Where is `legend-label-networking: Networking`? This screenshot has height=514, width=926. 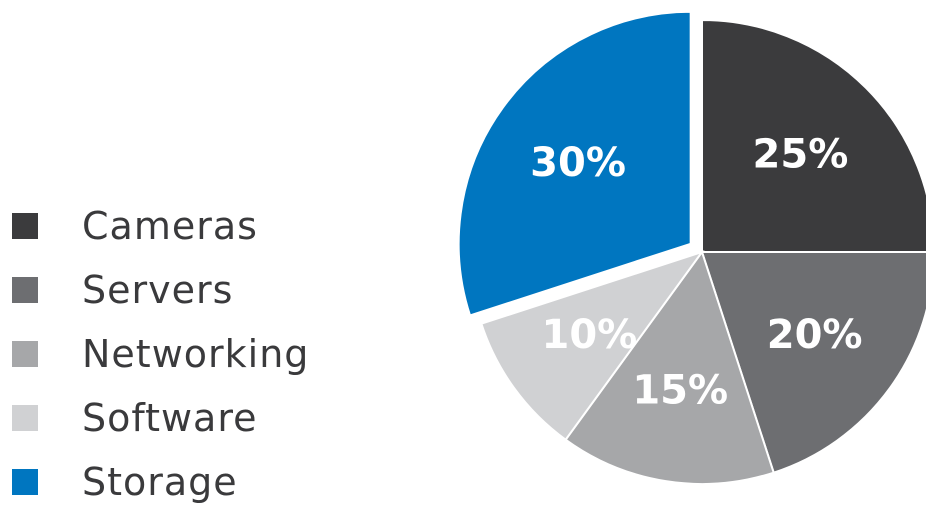
legend-label-networking: Networking is located at coordinates (196, 354).